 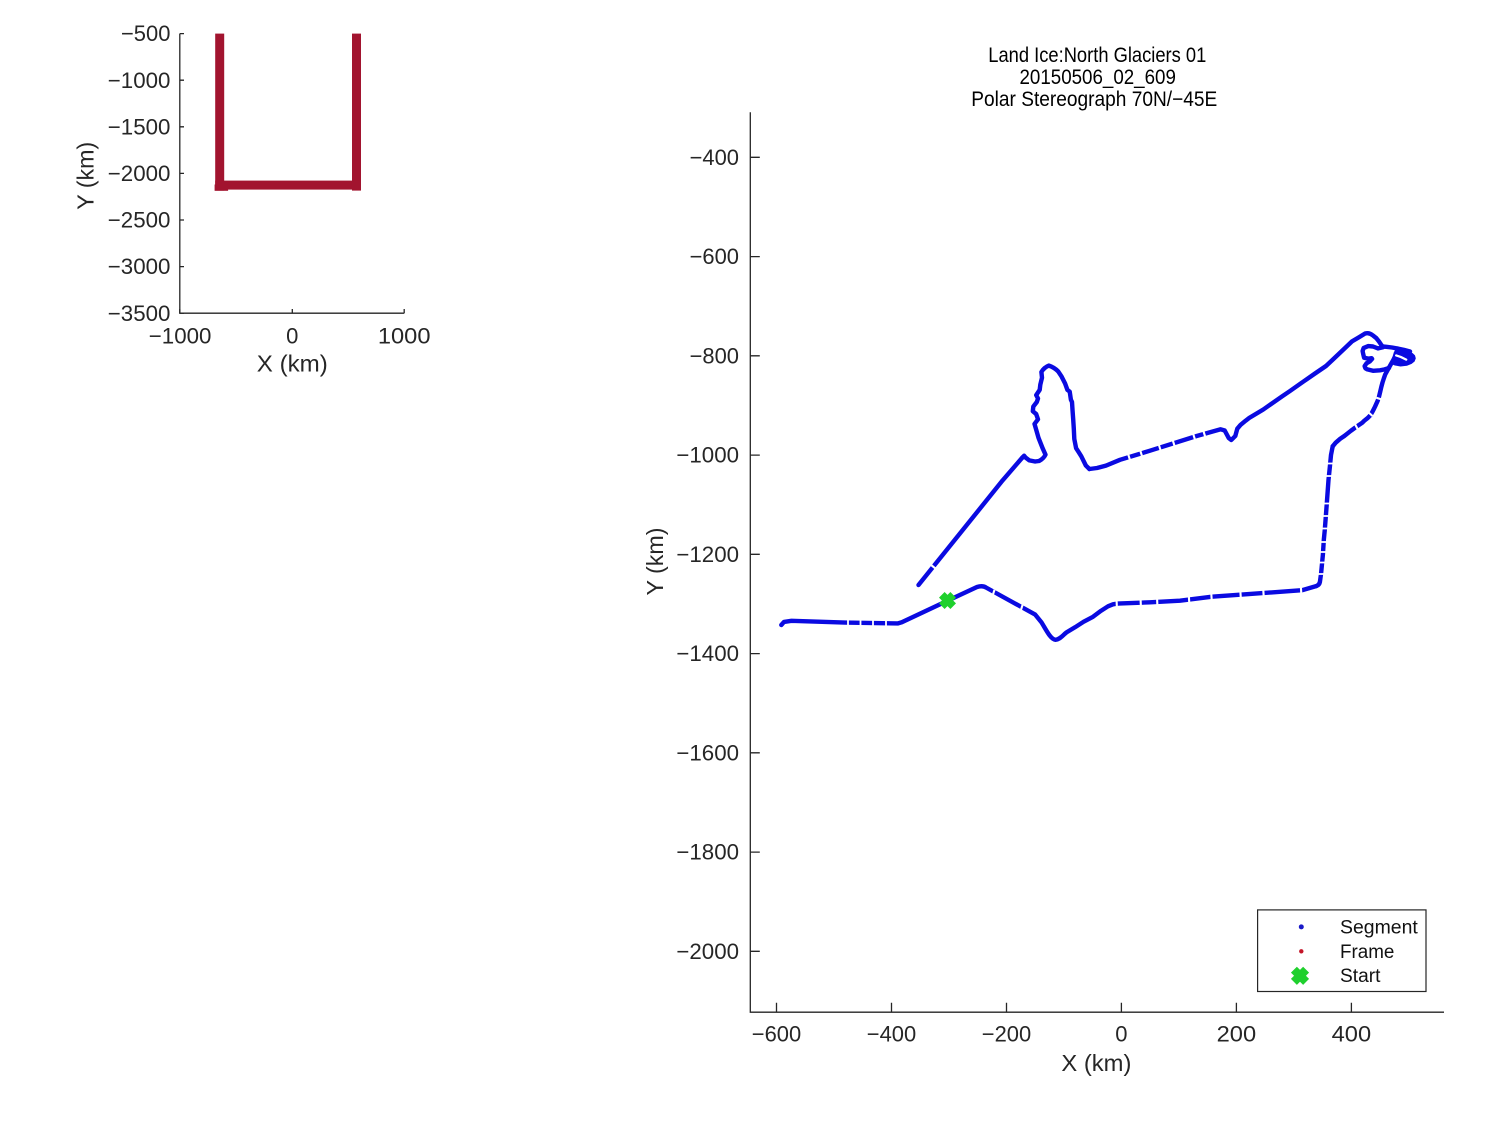 What do you see at coordinates (1094, 99) in the screenshot?
I see `svg-text: Polar Stereograph 70N/−45E` at bounding box center [1094, 99].